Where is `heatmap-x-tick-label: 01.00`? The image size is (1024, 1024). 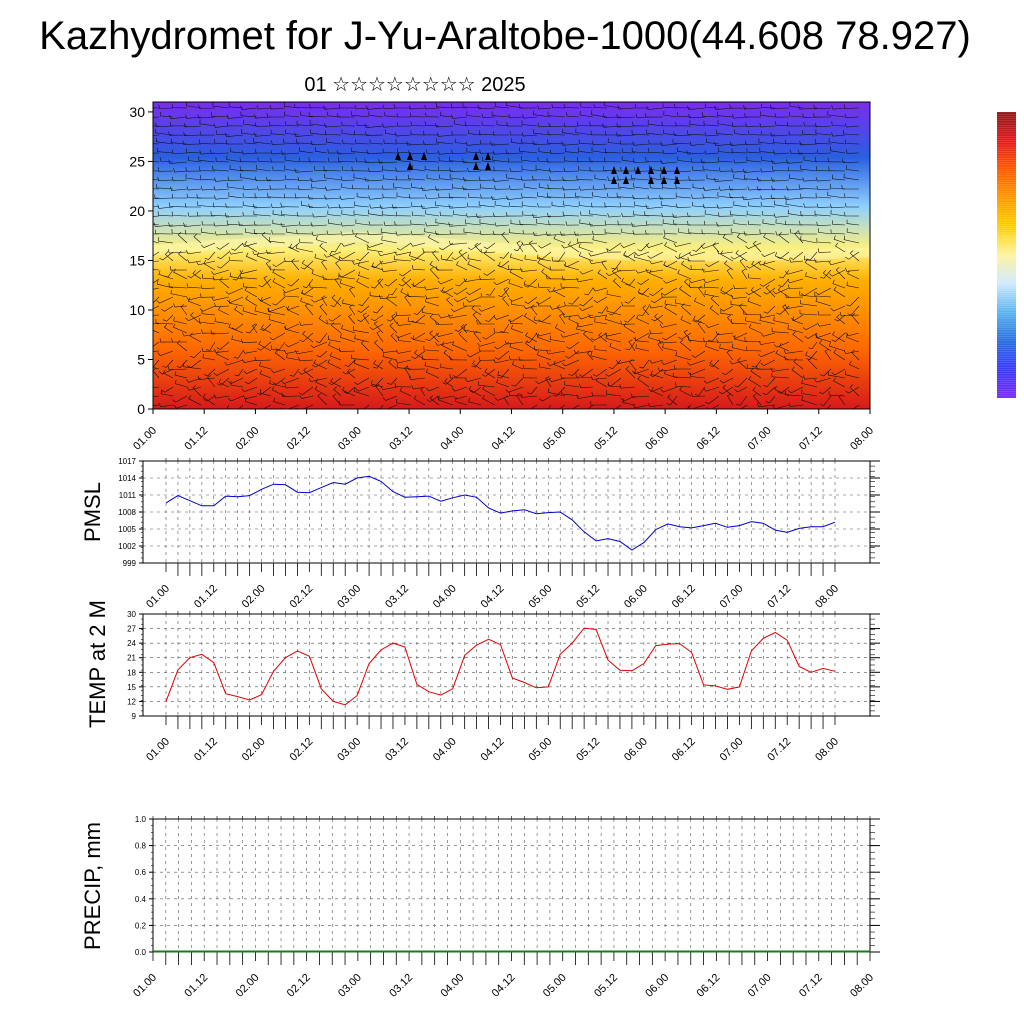 heatmap-x-tick-label: 01.00 is located at coordinates (145, 439).